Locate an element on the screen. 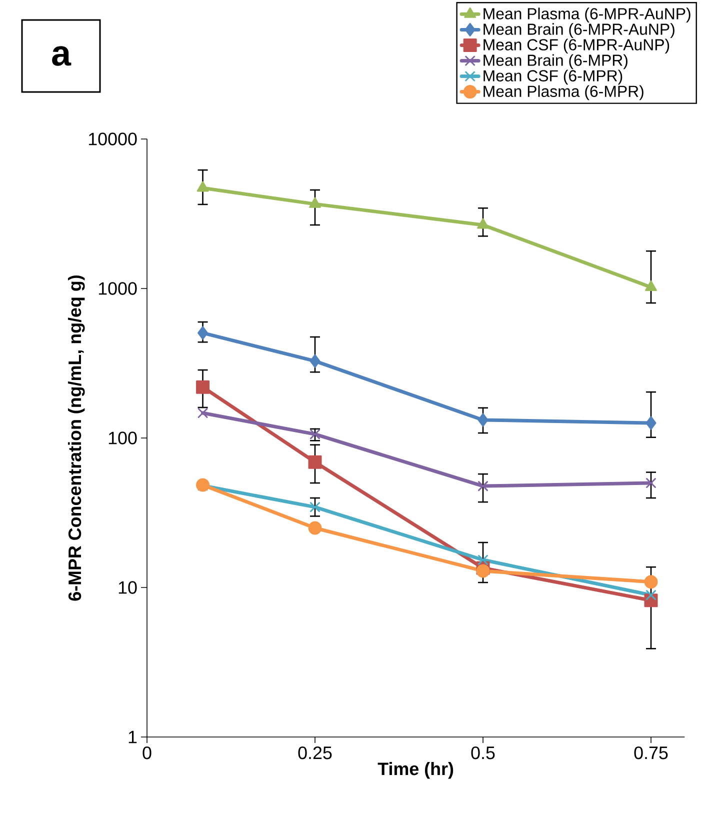  x-axis-title: Time (hr) is located at coordinates (416, 770).